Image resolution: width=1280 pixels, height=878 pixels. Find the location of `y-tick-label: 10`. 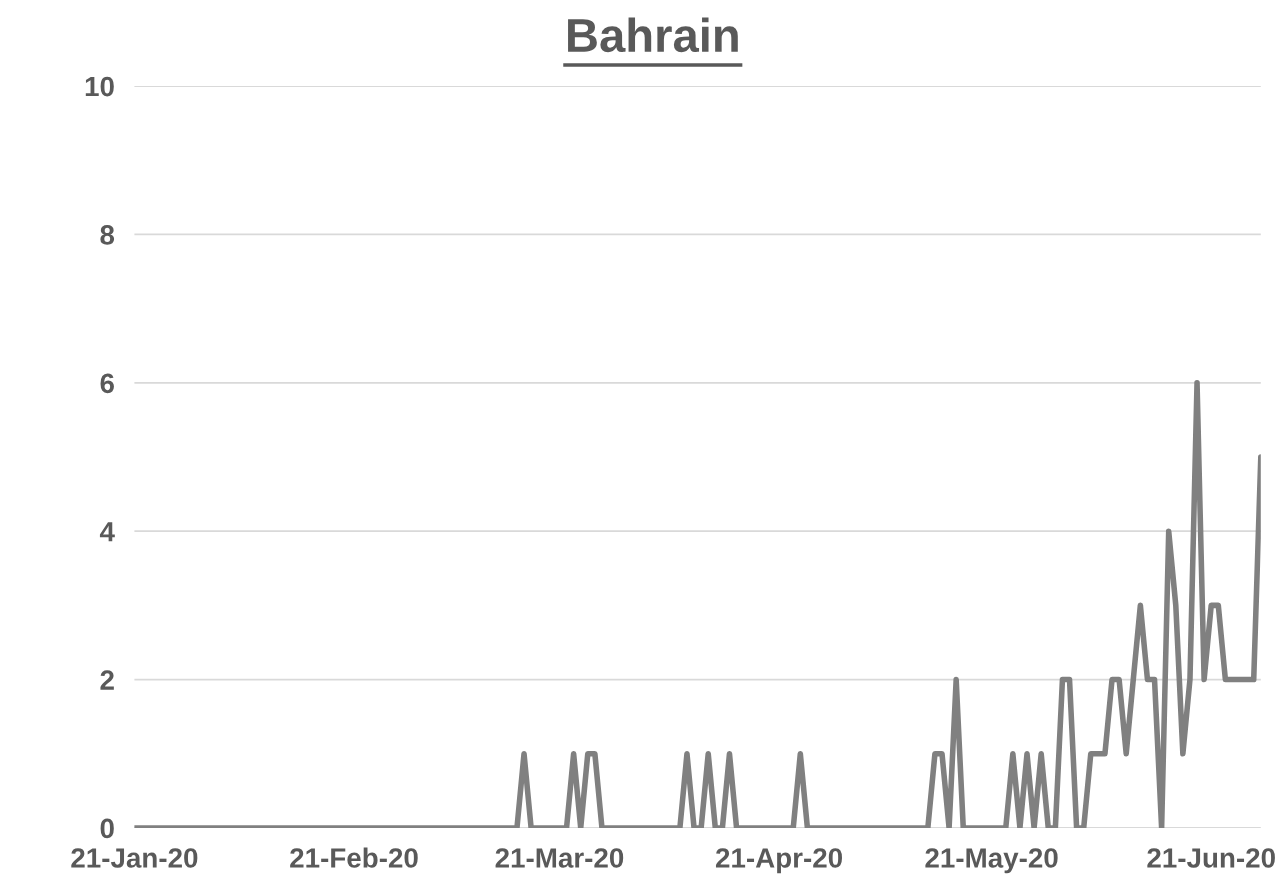

y-tick-label: 10 is located at coordinates (99, 86).